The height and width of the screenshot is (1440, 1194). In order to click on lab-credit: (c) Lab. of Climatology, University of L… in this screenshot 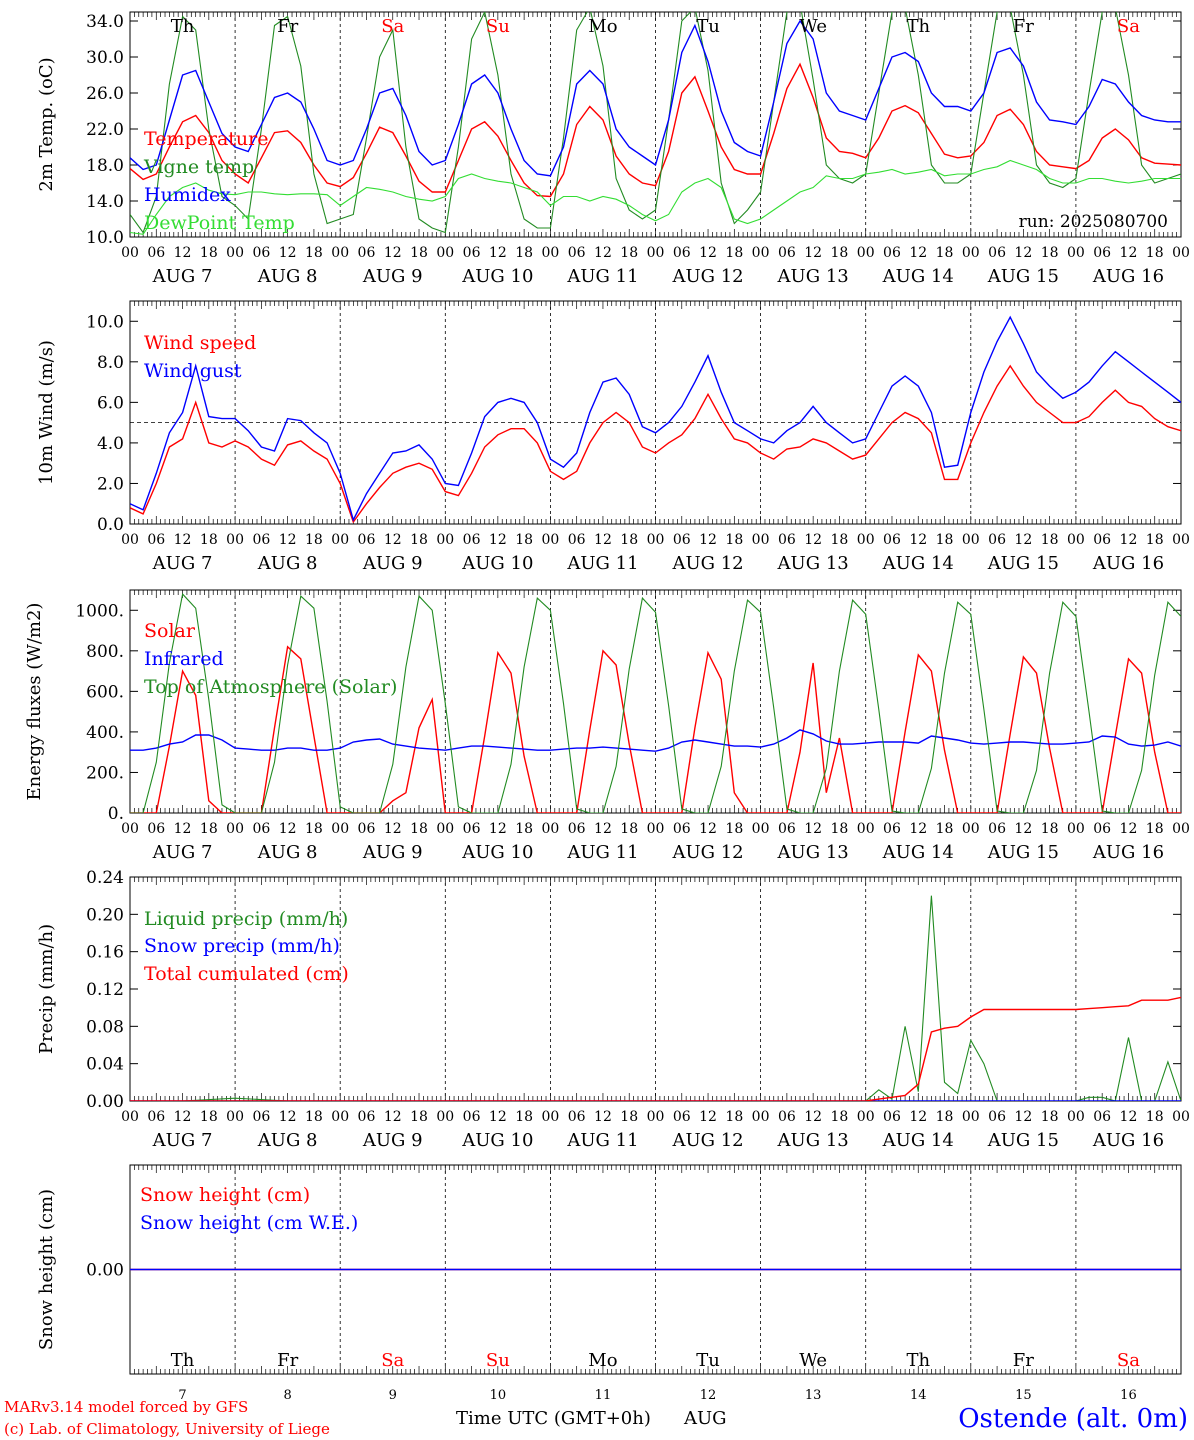, I will do `click(167, 1429)`.